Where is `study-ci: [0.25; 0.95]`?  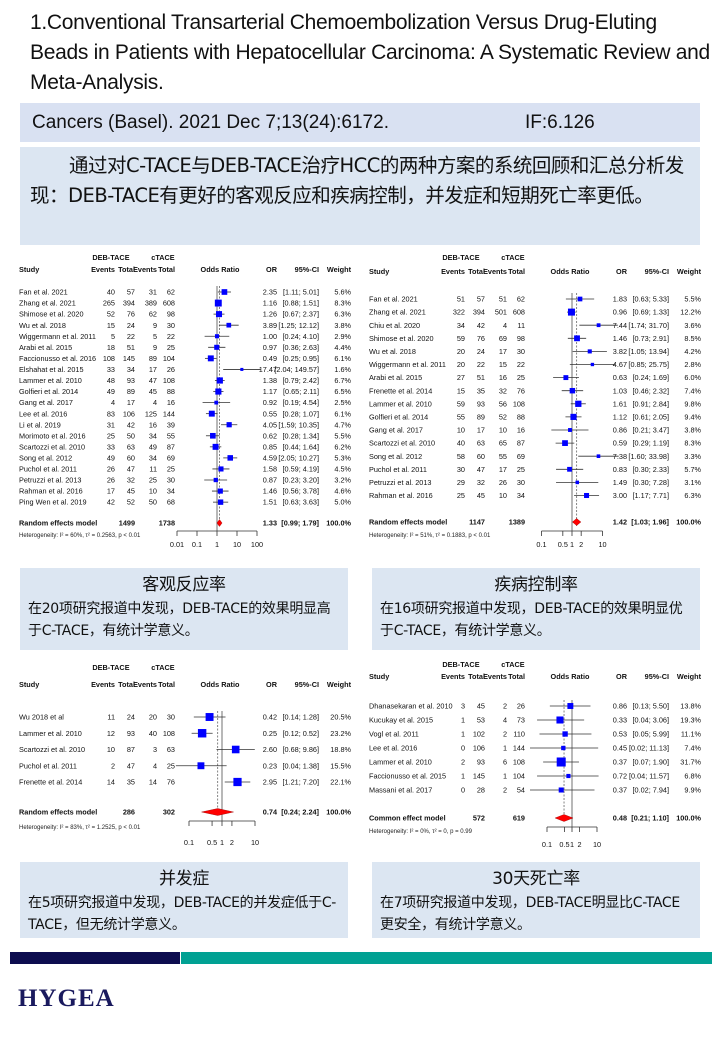 study-ci: [0.25; 0.95] is located at coordinates (300, 358).